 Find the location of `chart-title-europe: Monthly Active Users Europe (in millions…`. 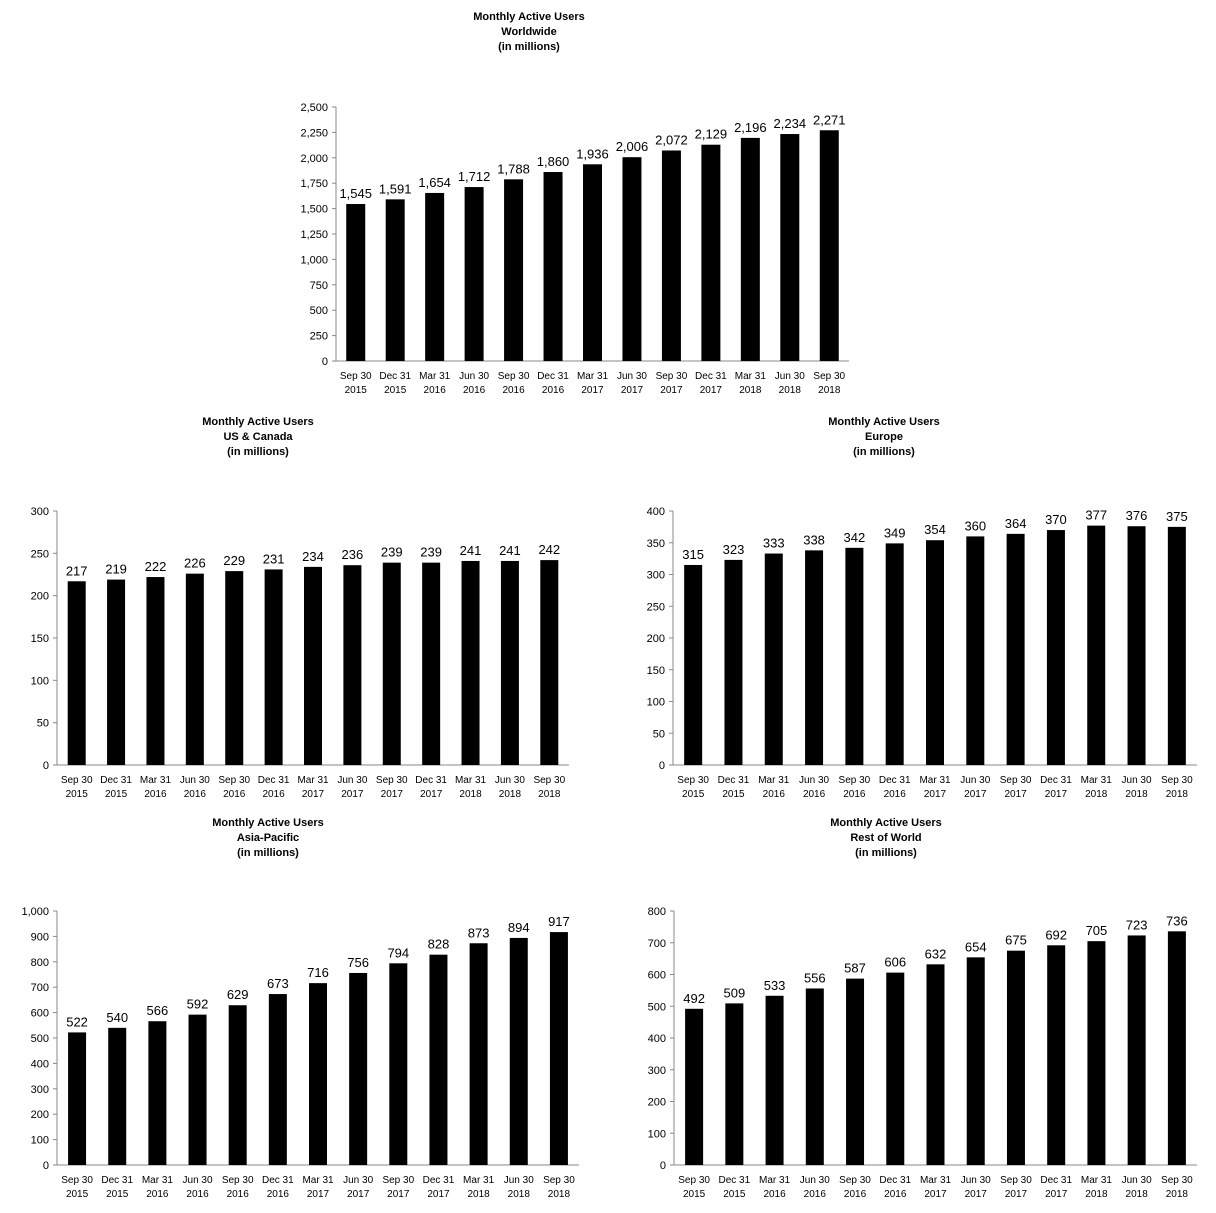

chart-title-europe: Monthly Active Users Europe (in millions… is located at coordinates (884, 437).